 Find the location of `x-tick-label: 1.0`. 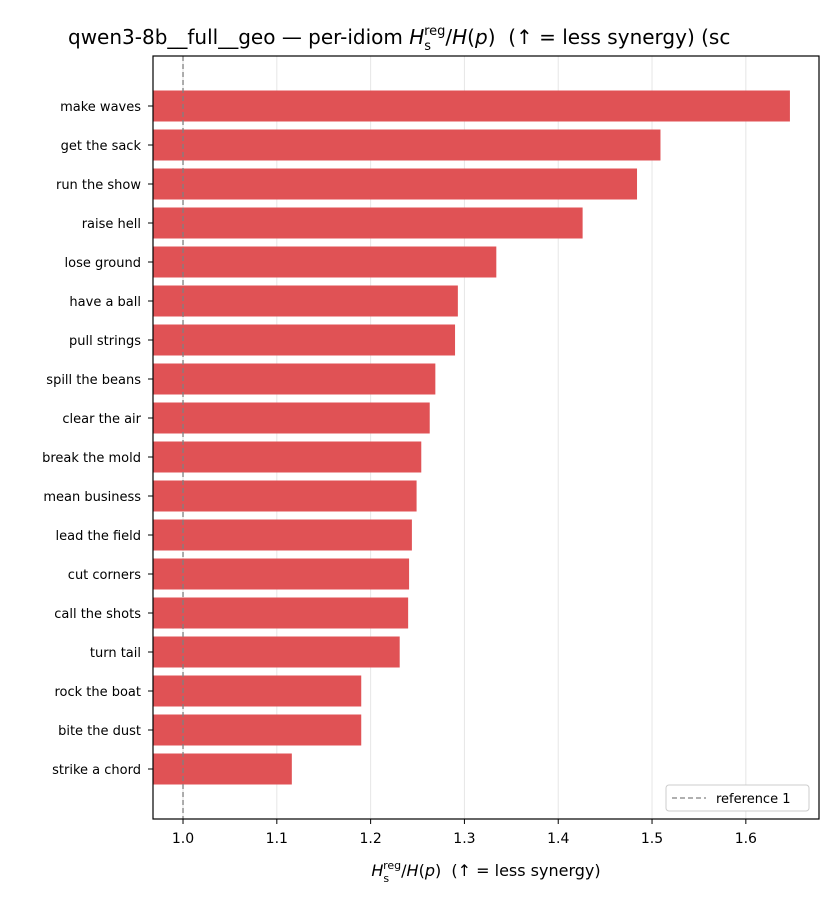

x-tick-label: 1.0 is located at coordinates (183, 839).